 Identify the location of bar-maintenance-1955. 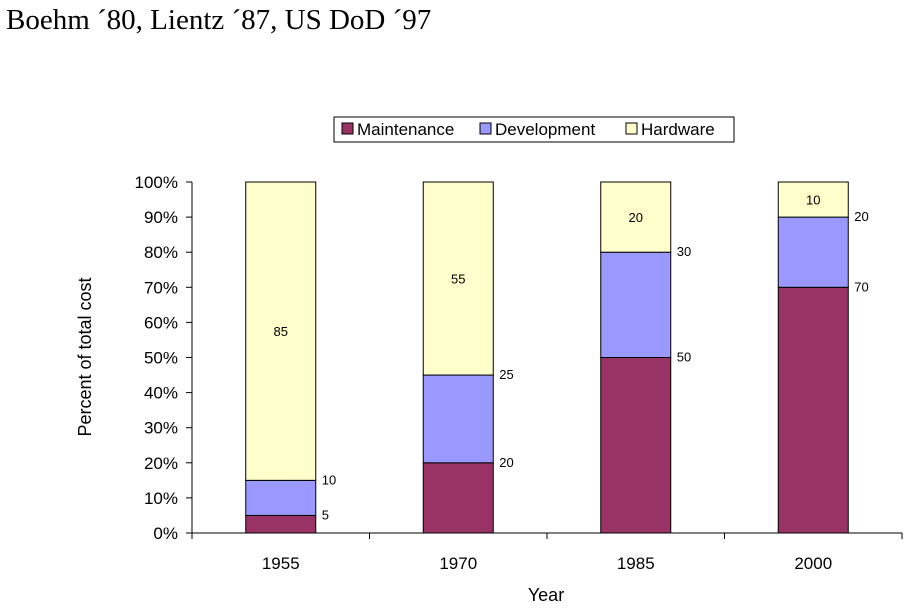
(281, 524).